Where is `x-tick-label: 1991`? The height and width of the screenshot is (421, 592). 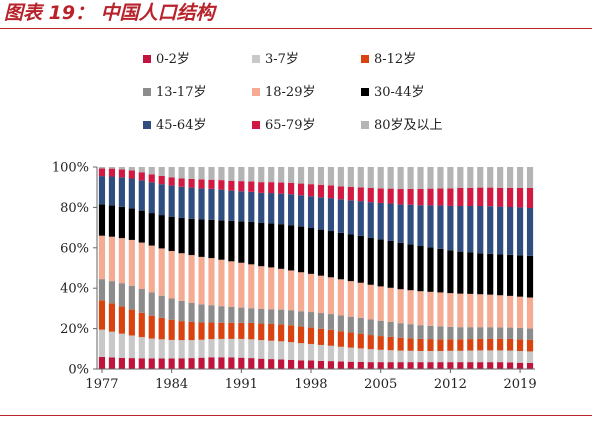 x-tick-label: 1991 is located at coordinates (241, 384).